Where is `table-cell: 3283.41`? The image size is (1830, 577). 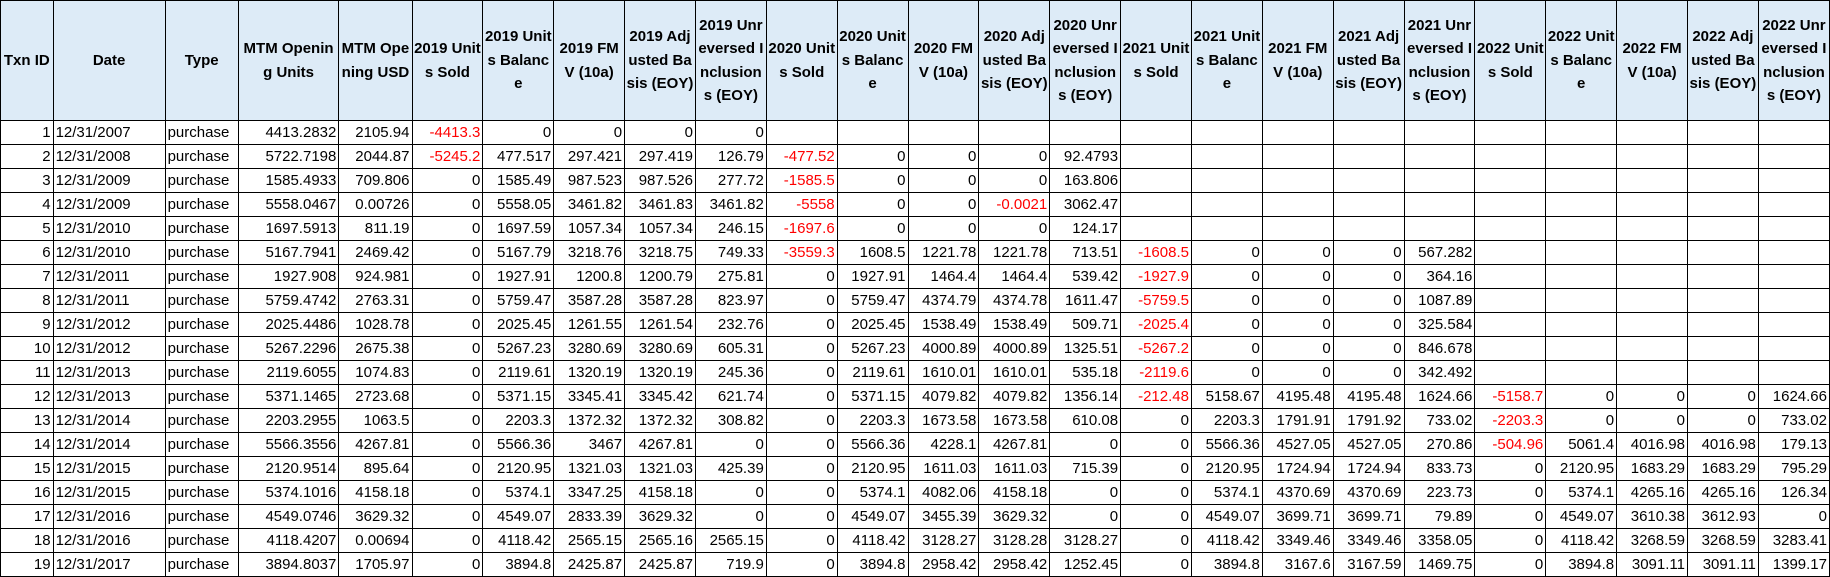 table-cell: 3283.41 is located at coordinates (1793, 540).